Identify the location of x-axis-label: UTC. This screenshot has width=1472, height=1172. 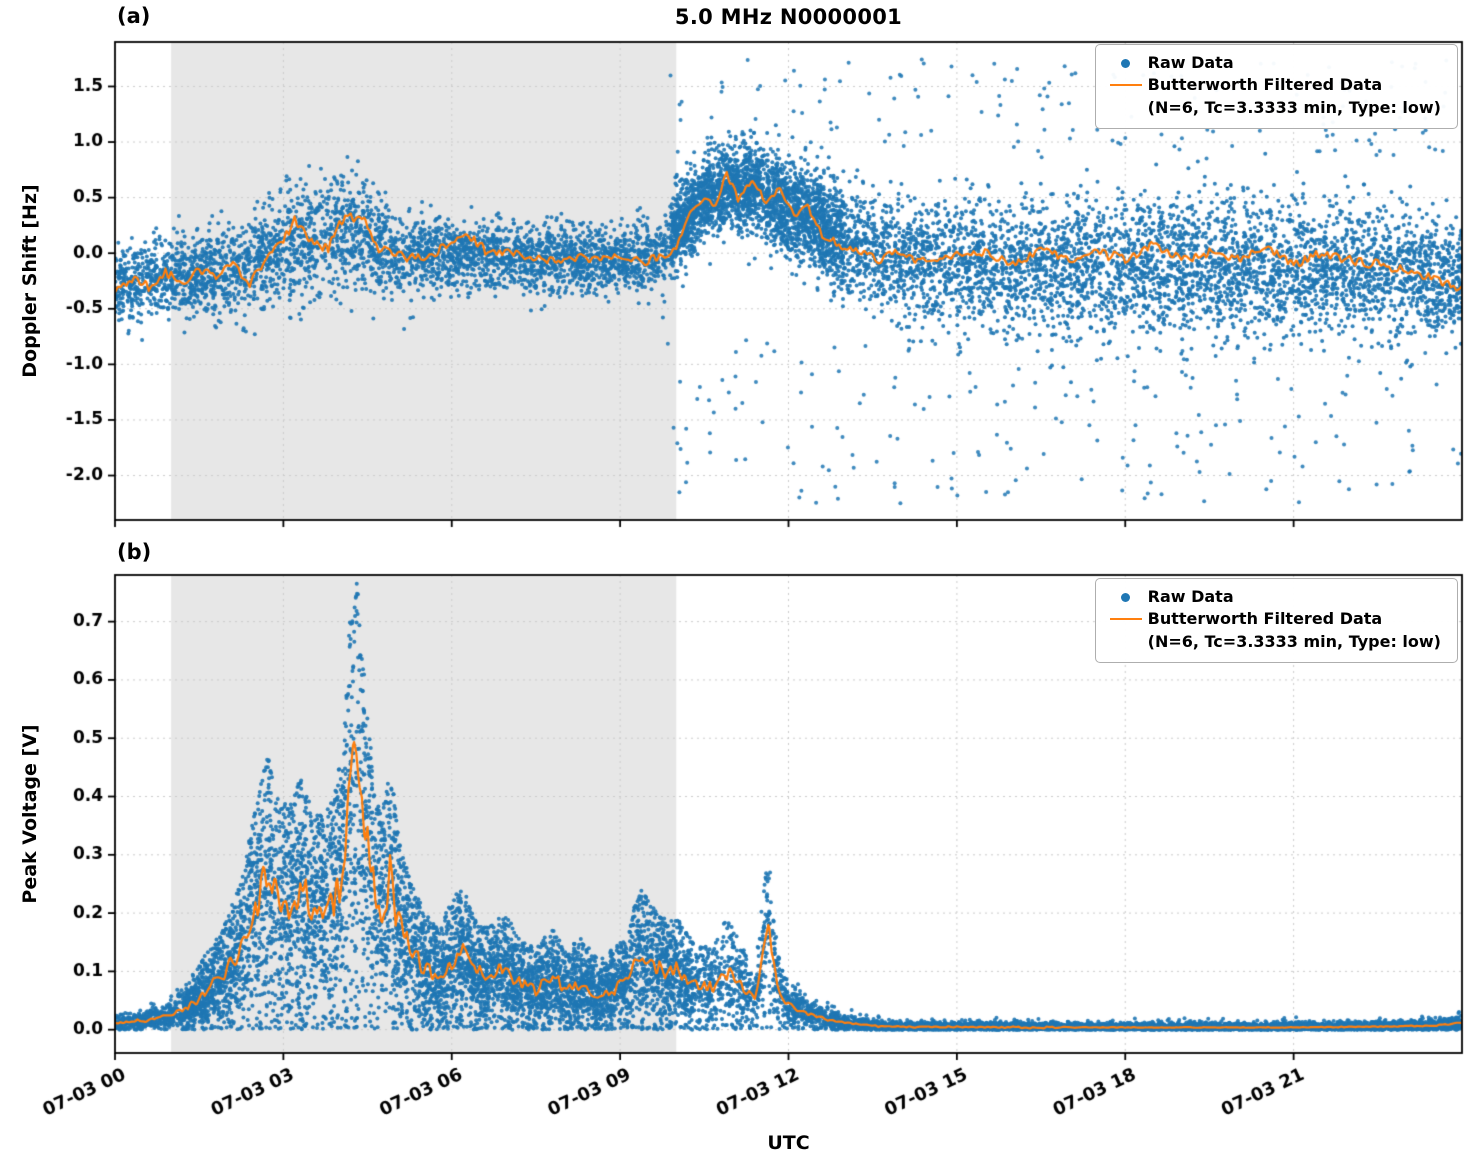
(788, 1143).